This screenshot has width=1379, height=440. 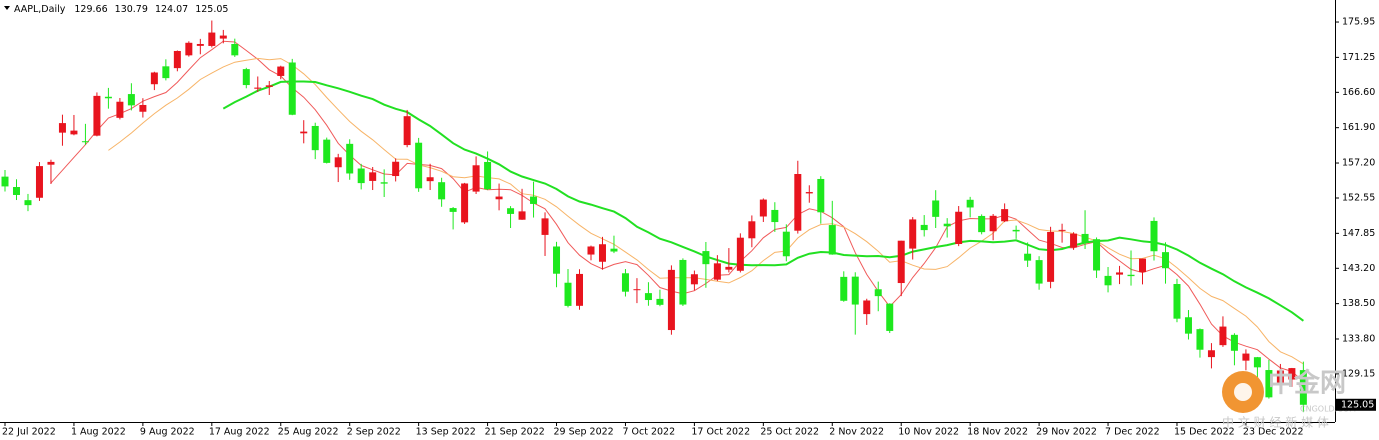 I want to click on logo-inner, so click(x=1243, y=392).